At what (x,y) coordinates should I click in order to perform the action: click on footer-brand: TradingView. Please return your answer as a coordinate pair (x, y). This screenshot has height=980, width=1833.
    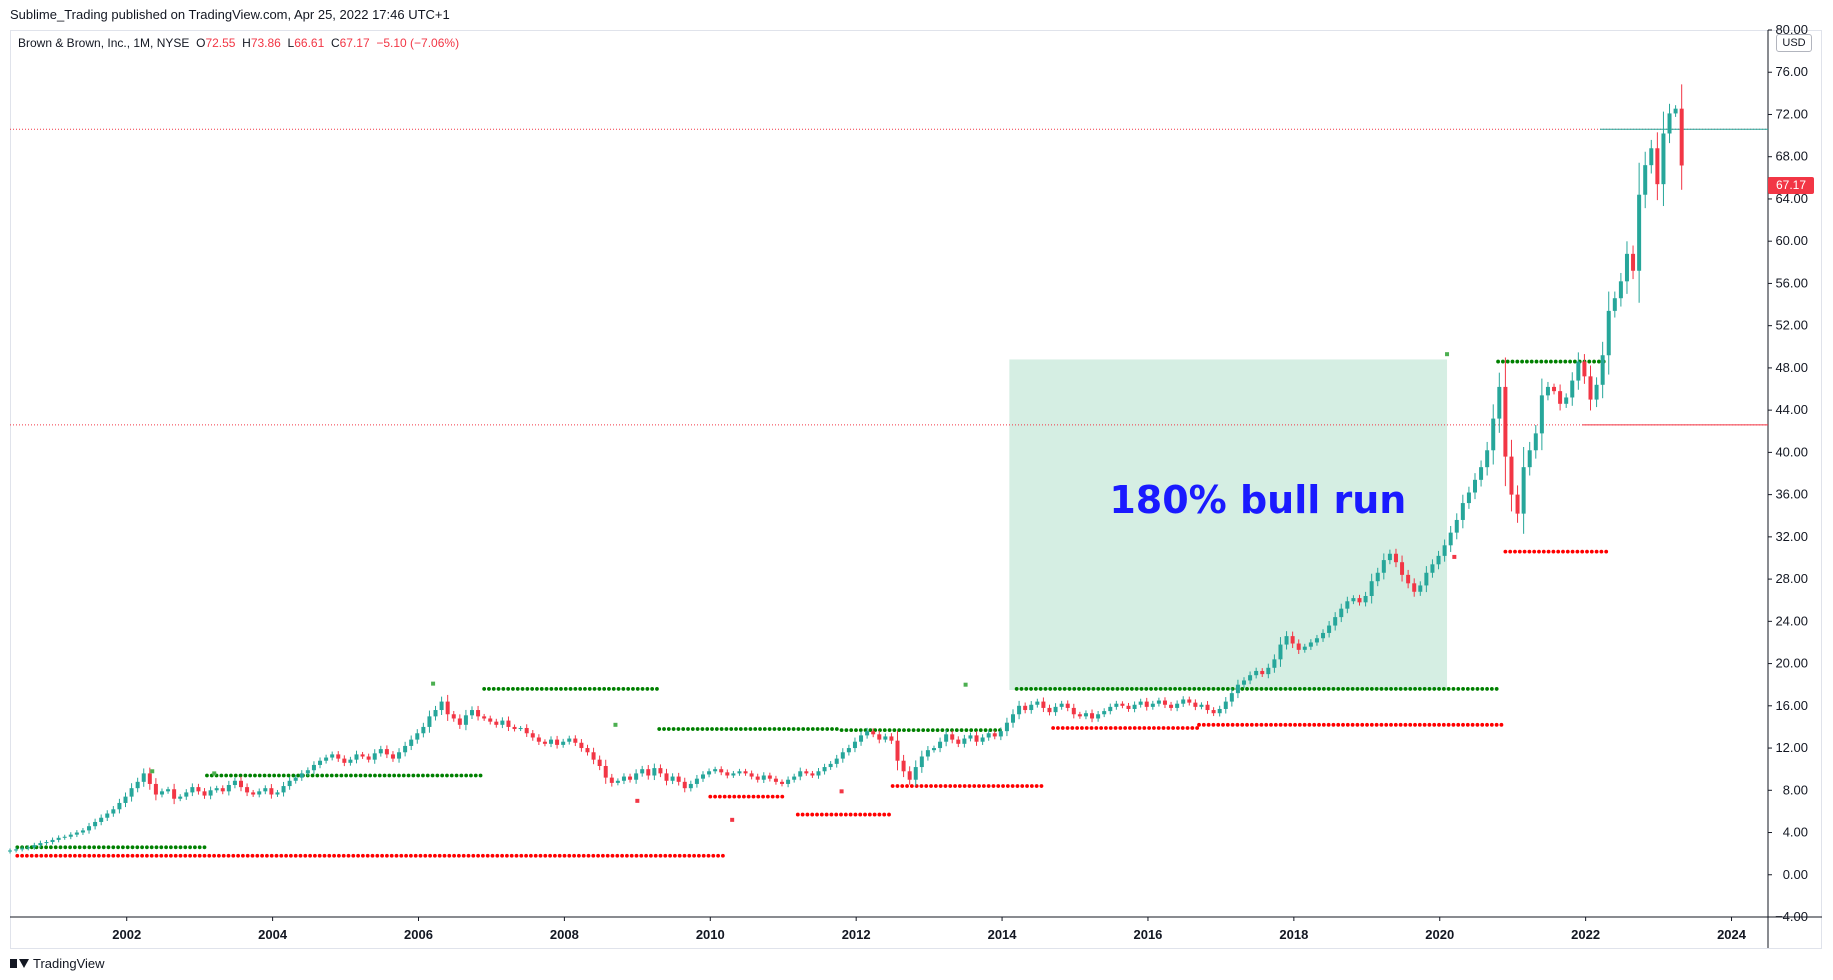
    Looking at the image, I should click on (57, 963).